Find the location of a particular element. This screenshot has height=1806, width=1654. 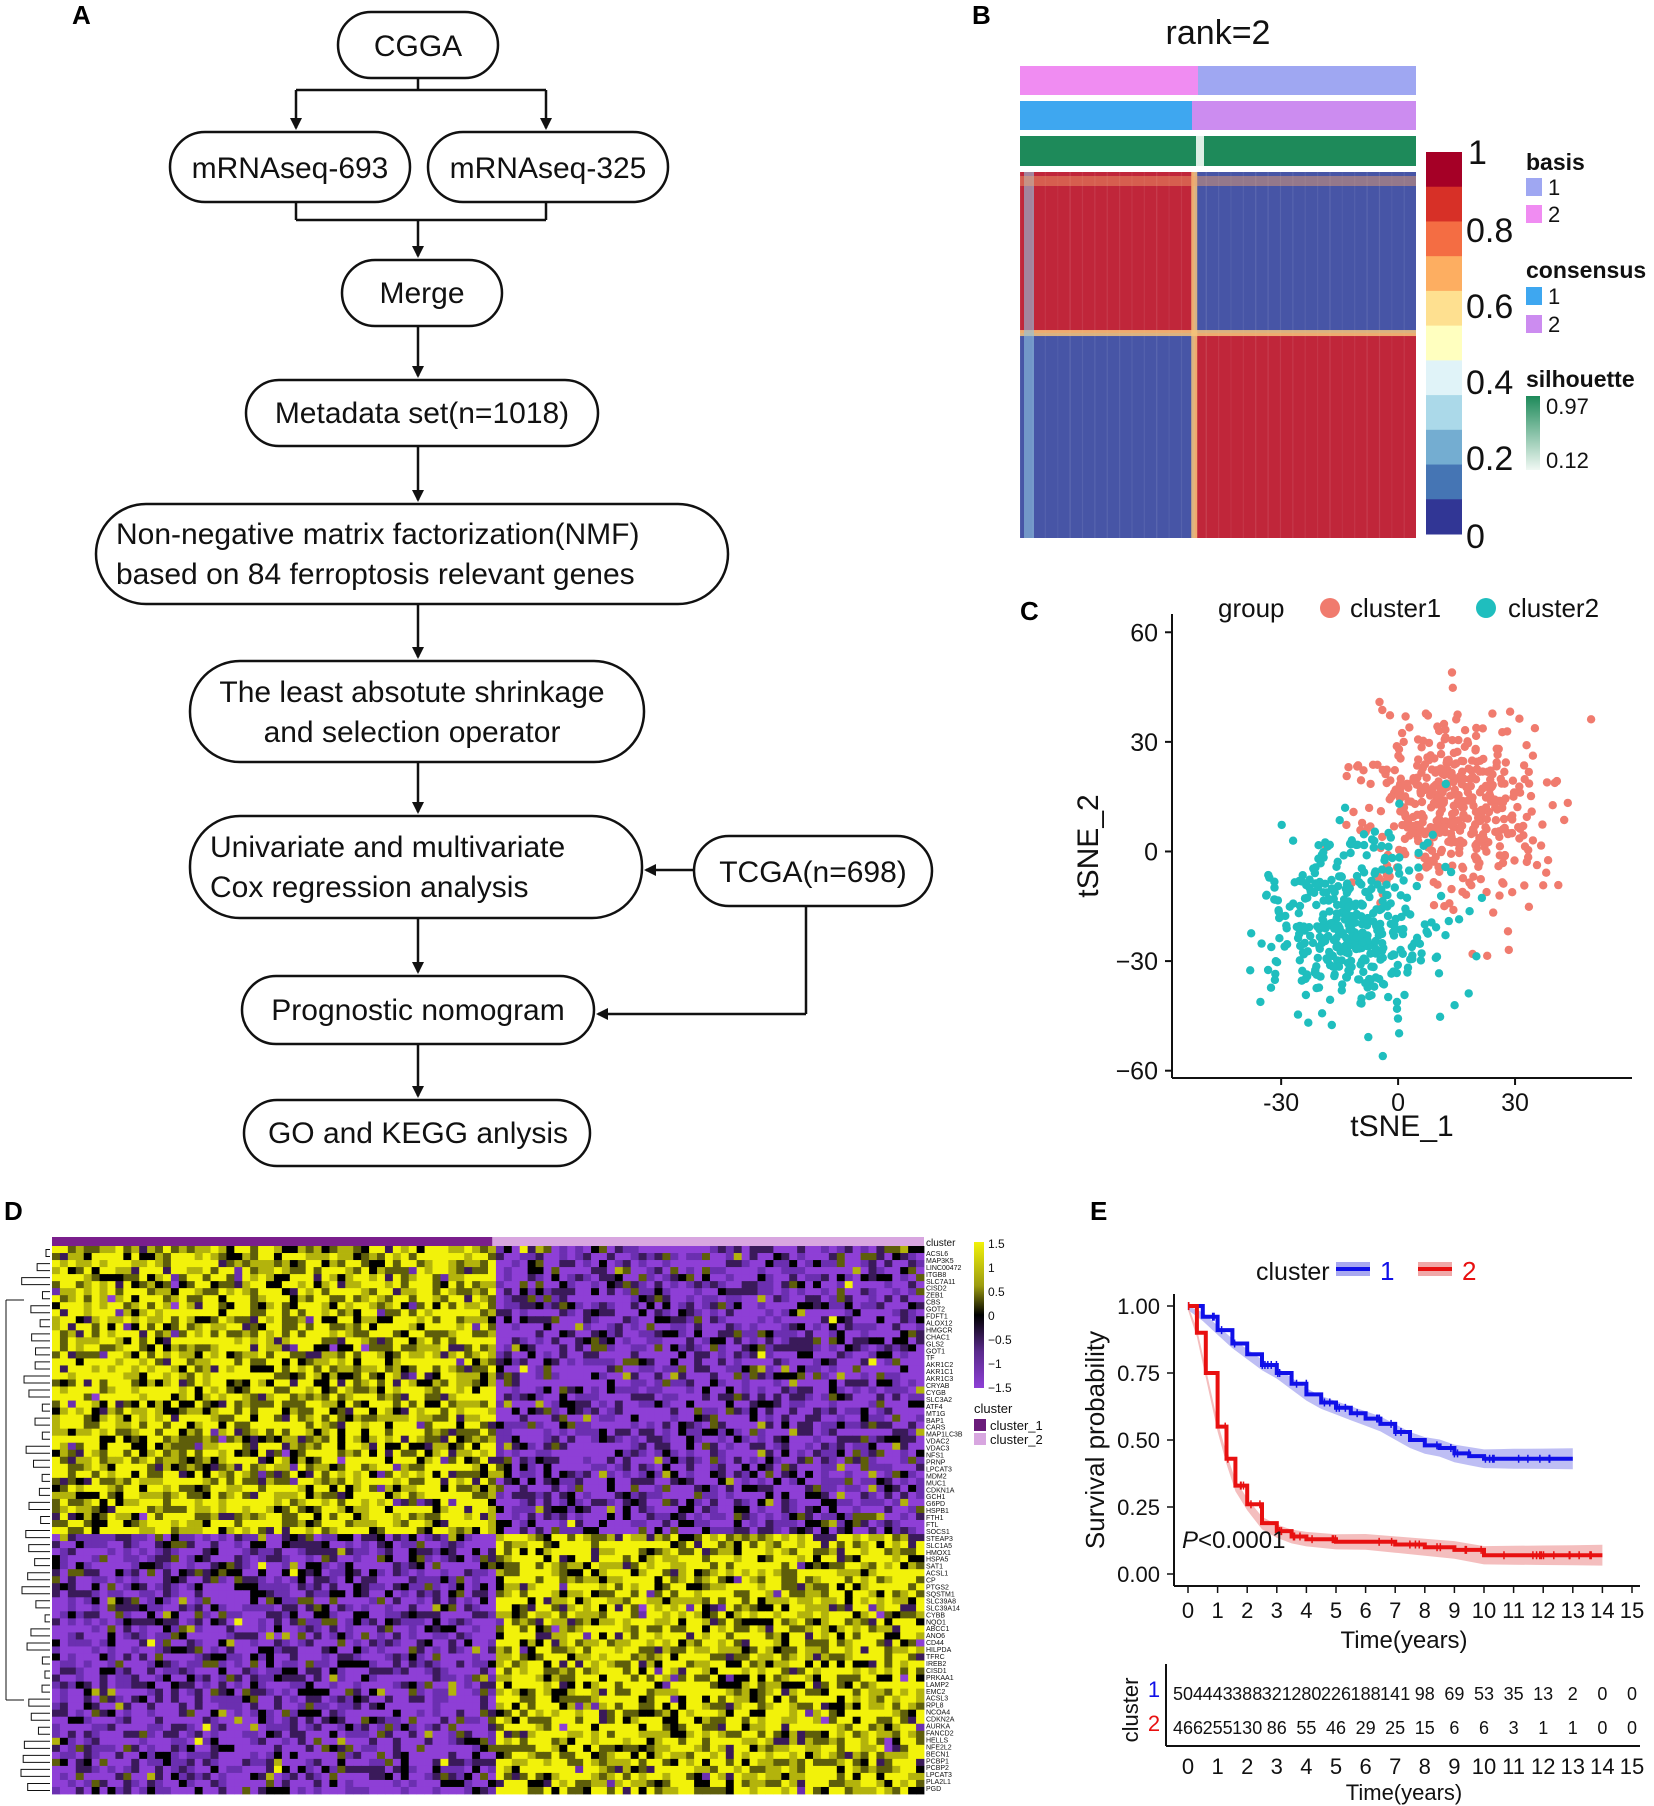

panel-letter-e: E is located at coordinates (1098, 1211).